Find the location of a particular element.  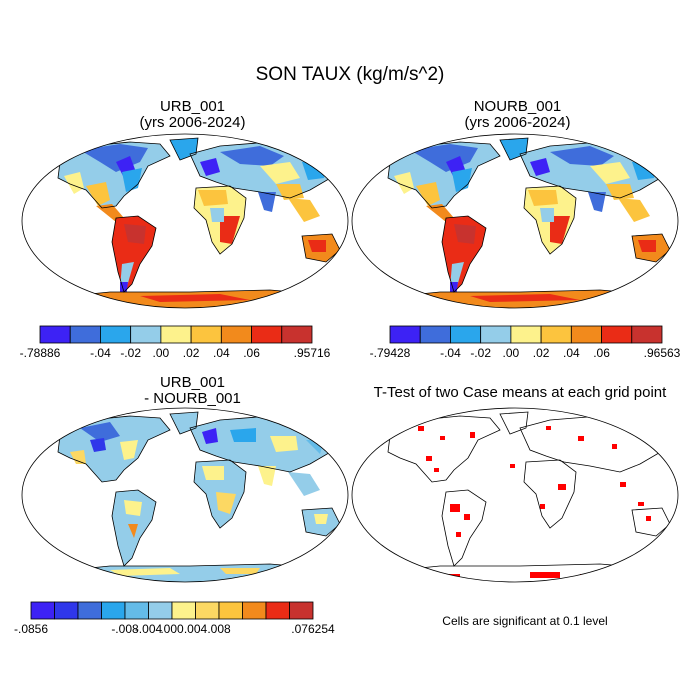

panel-title-line1: NOURB_001 is located at coordinates (517, 106).